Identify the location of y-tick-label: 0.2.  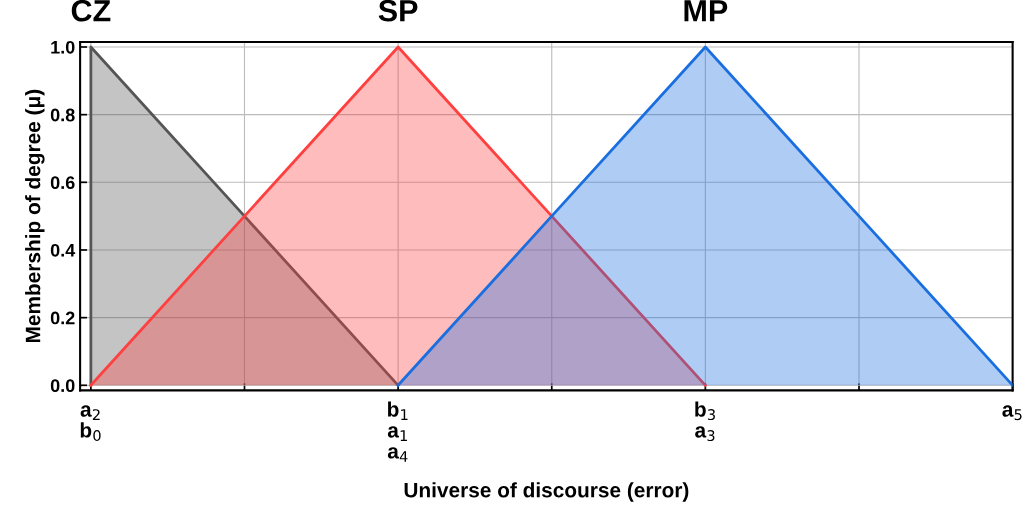
(62, 318).